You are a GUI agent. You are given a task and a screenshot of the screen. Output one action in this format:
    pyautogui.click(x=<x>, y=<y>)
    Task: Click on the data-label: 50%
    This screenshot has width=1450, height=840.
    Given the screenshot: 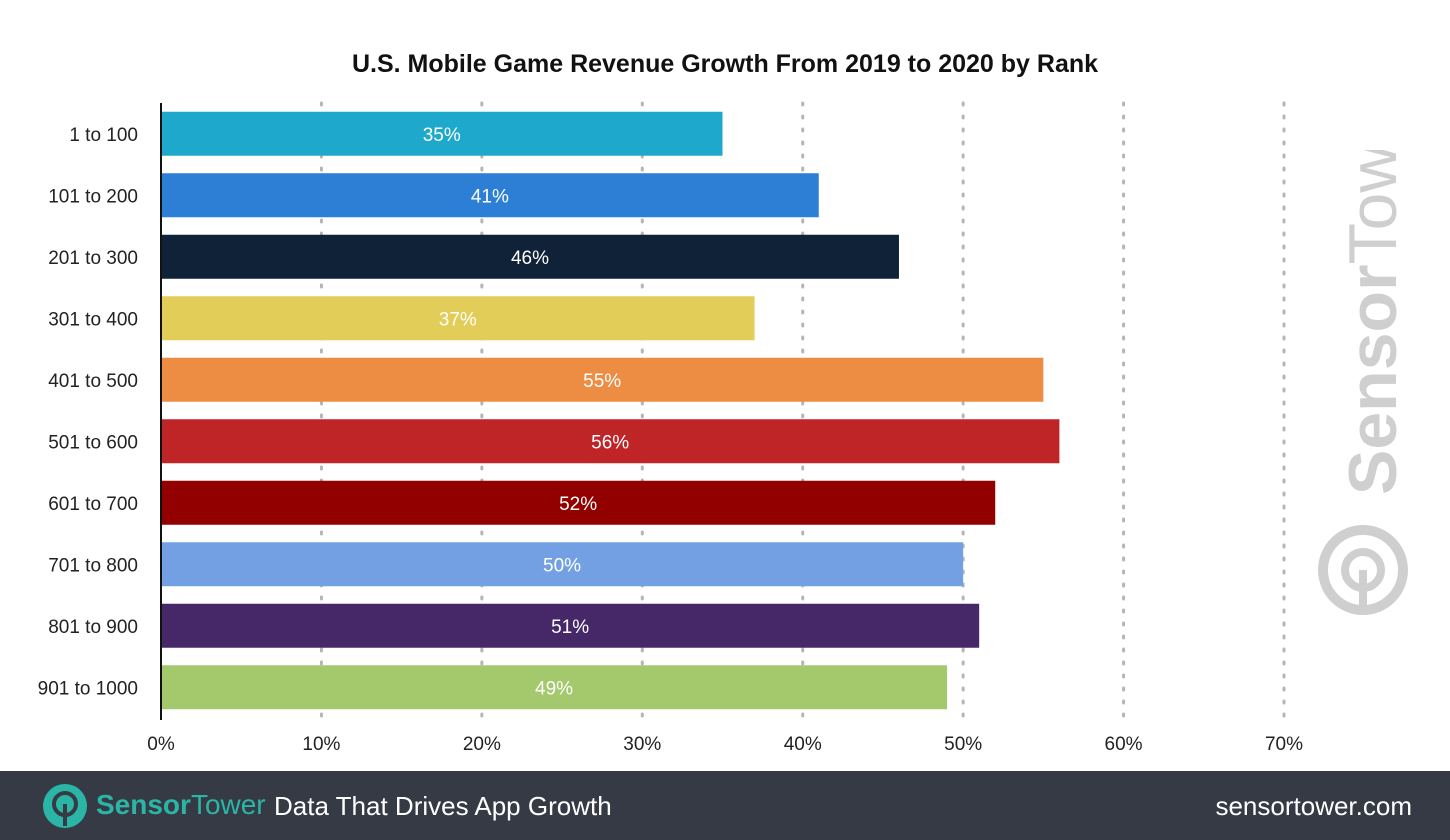 What is the action you would take?
    pyautogui.click(x=562, y=565)
    